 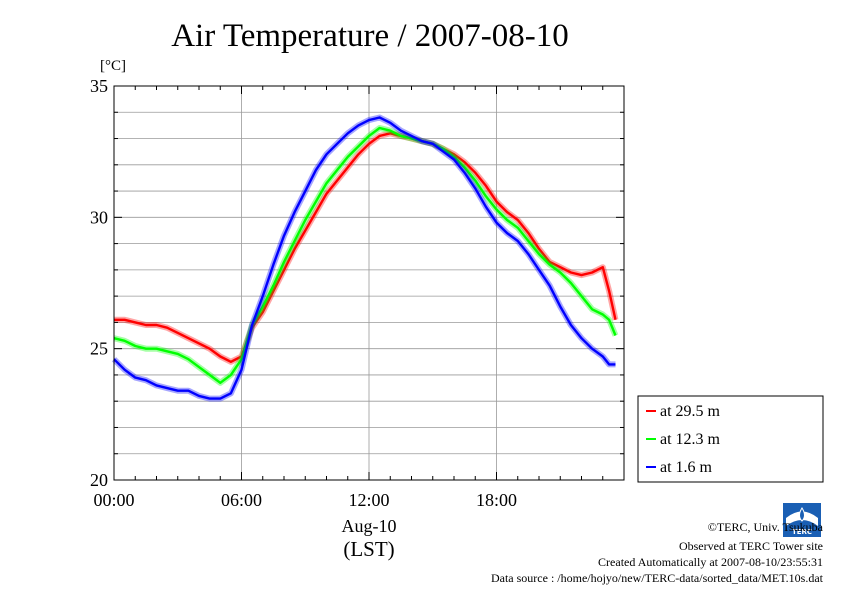 I want to click on legend-box, so click(x=730, y=439).